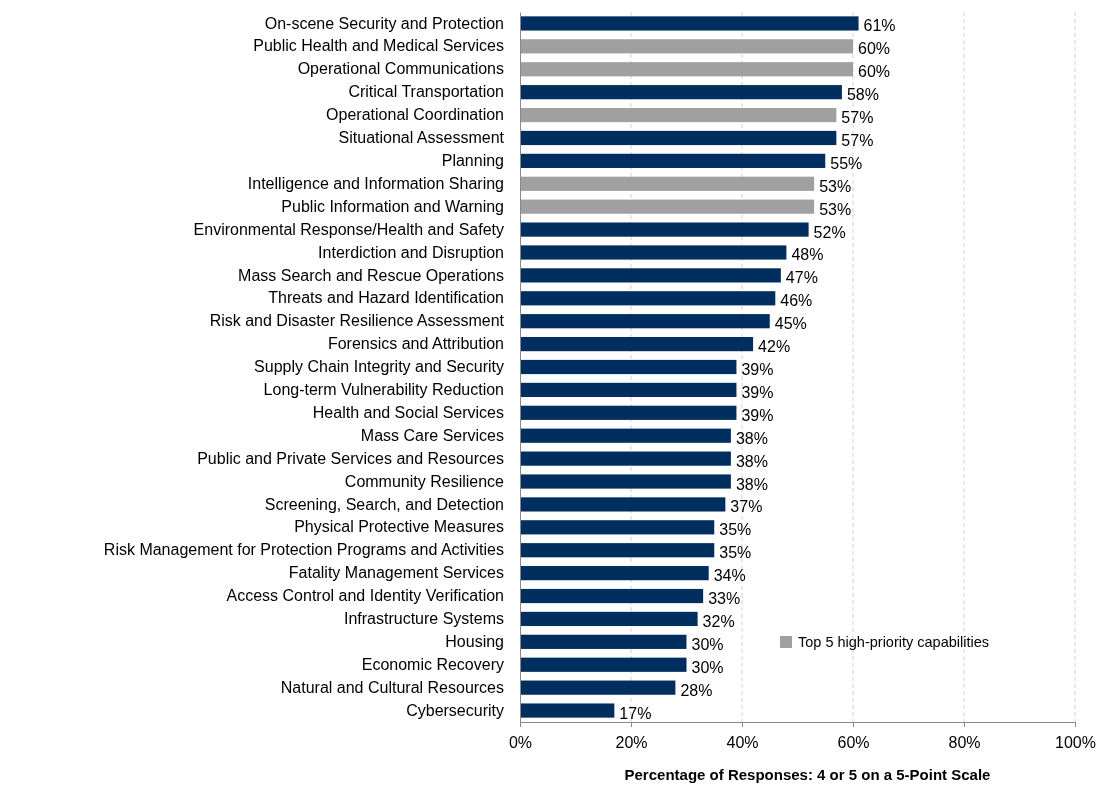  I want to click on y-tick-label: Operational Coordination, so click(415, 115).